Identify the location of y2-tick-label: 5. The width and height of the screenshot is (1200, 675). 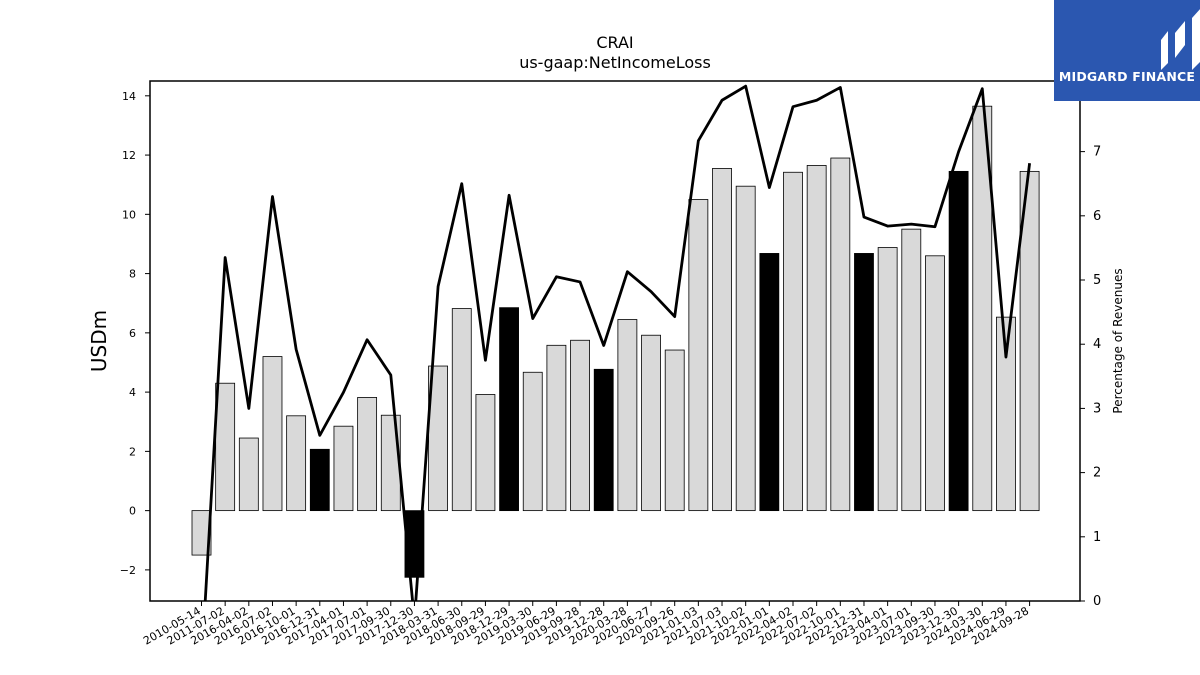
(1097, 280).